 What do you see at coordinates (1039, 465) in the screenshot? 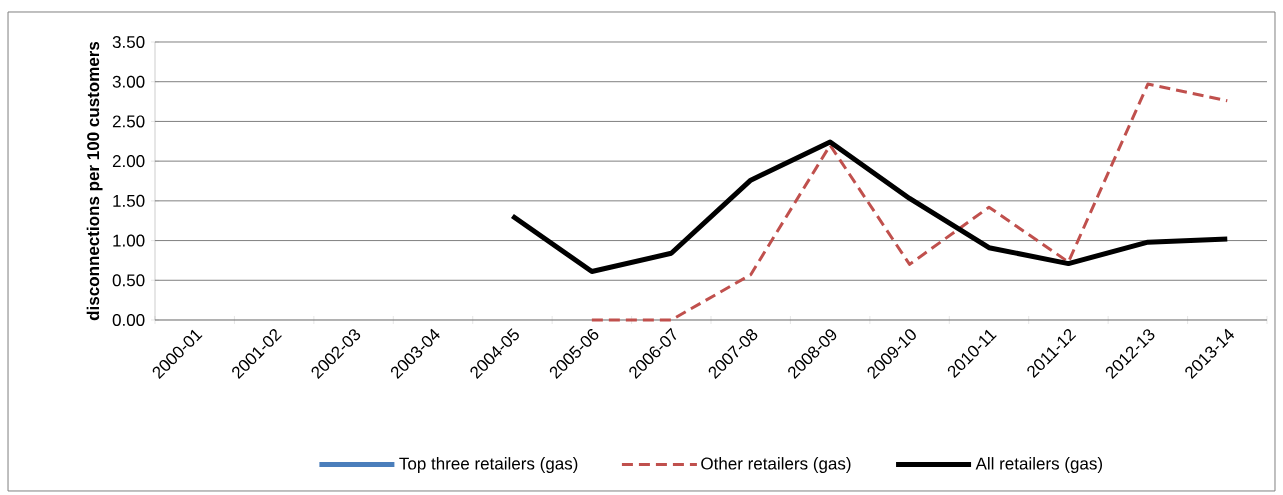
I see `legend-label: All retailers (gas)` at bounding box center [1039, 465].